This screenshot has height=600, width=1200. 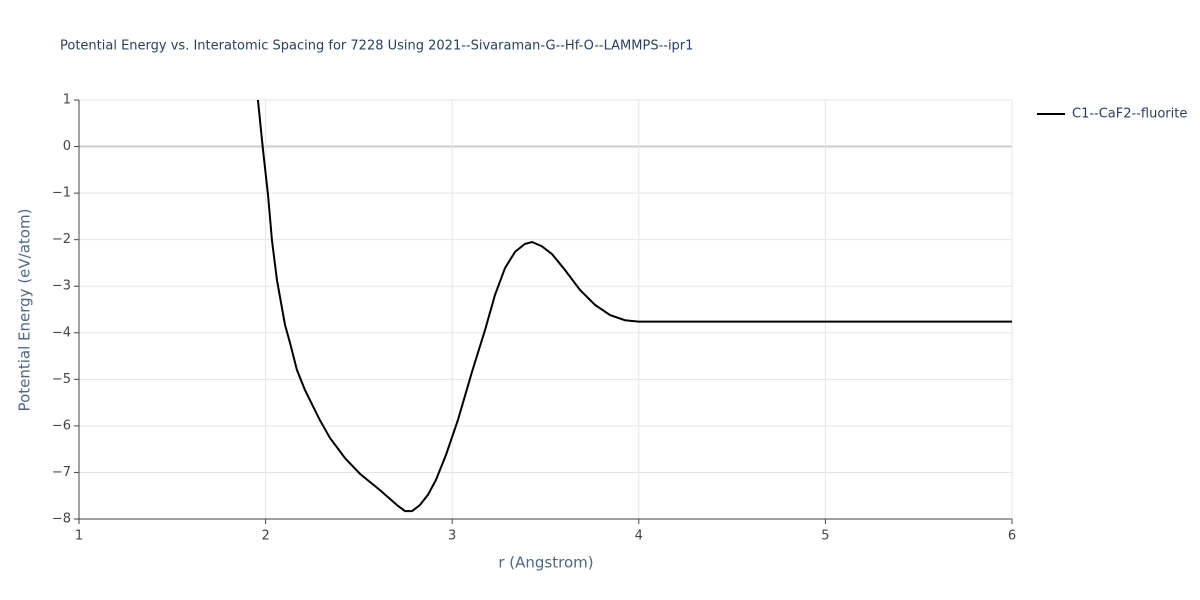 What do you see at coordinates (61, 286) in the screenshot?
I see `y-tick-label: −3` at bounding box center [61, 286].